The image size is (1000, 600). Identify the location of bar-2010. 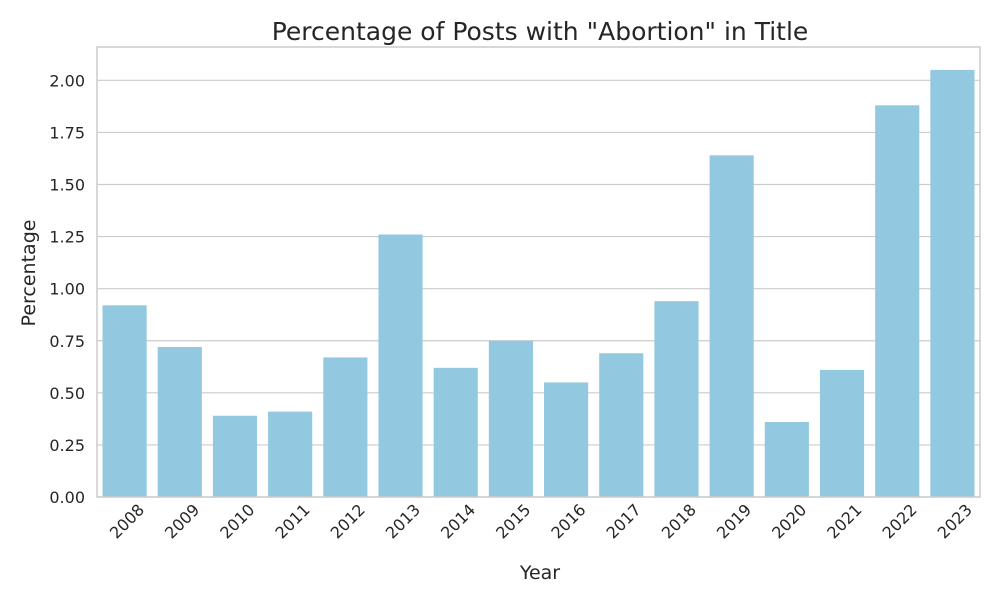
(235, 456).